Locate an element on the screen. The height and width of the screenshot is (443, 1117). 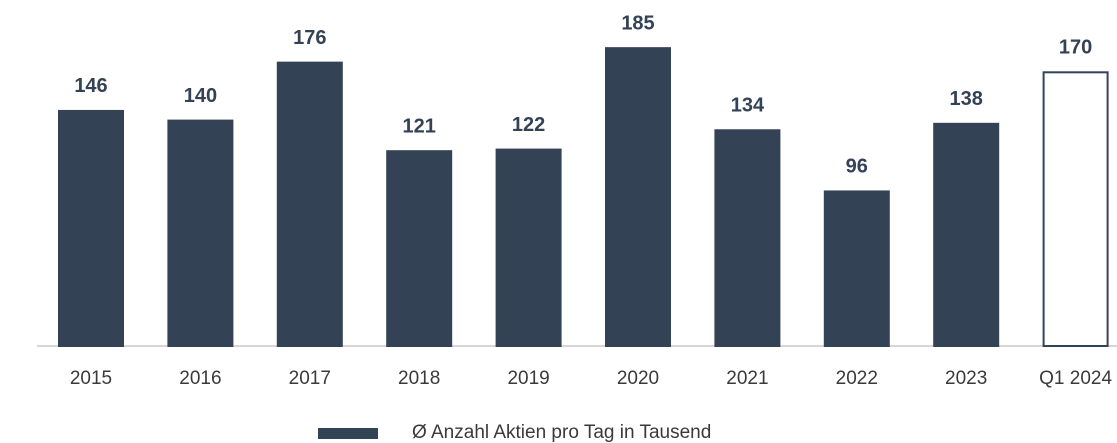
data-label: 122 is located at coordinates (528, 125).